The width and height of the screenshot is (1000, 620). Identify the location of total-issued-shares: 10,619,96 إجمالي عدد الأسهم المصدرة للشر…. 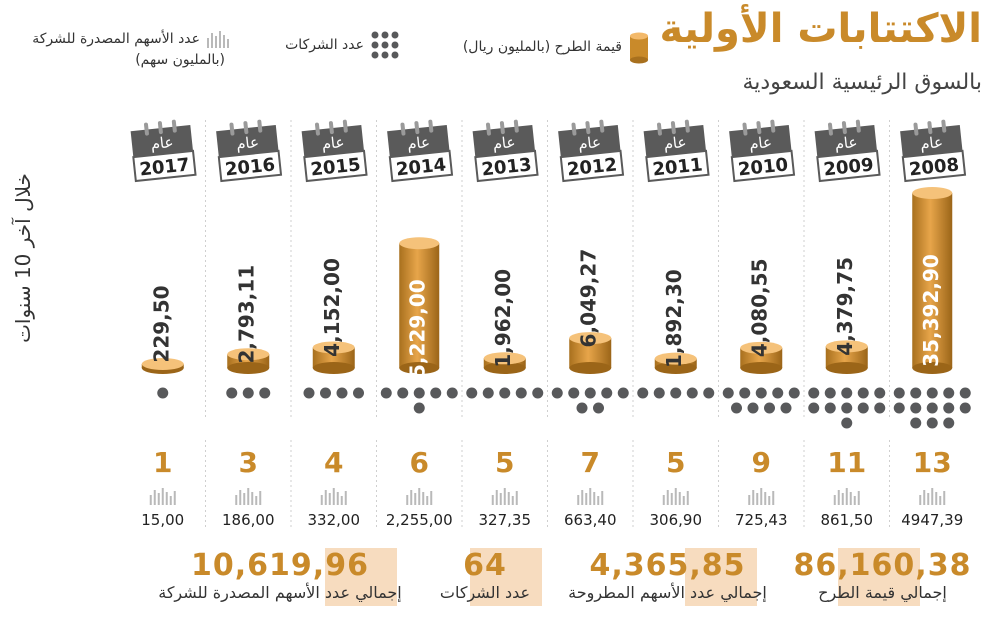
(280, 575).